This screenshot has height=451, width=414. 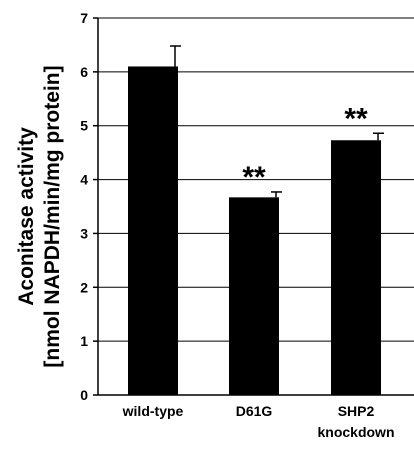 I want to click on y-tick-label-5: 5, so click(x=84, y=126).